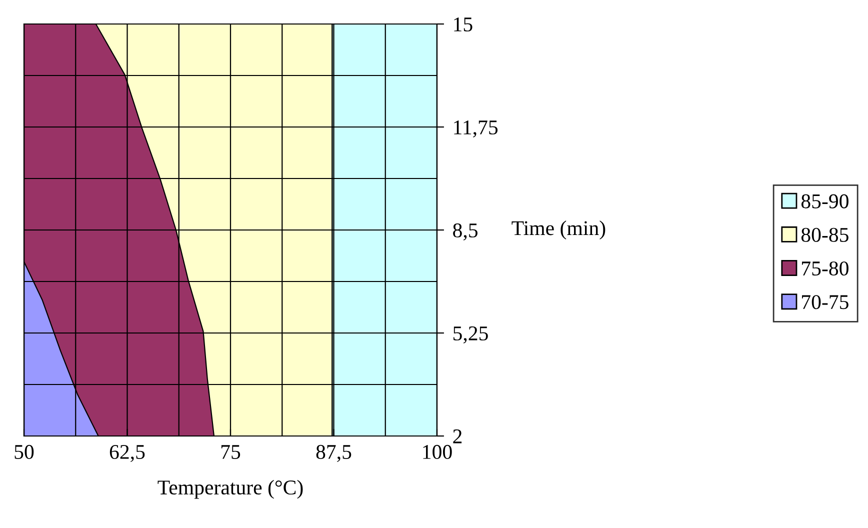 Image resolution: width=868 pixels, height=528 pixels. I want to click on legend-label: 70-75, so click(825, 302).